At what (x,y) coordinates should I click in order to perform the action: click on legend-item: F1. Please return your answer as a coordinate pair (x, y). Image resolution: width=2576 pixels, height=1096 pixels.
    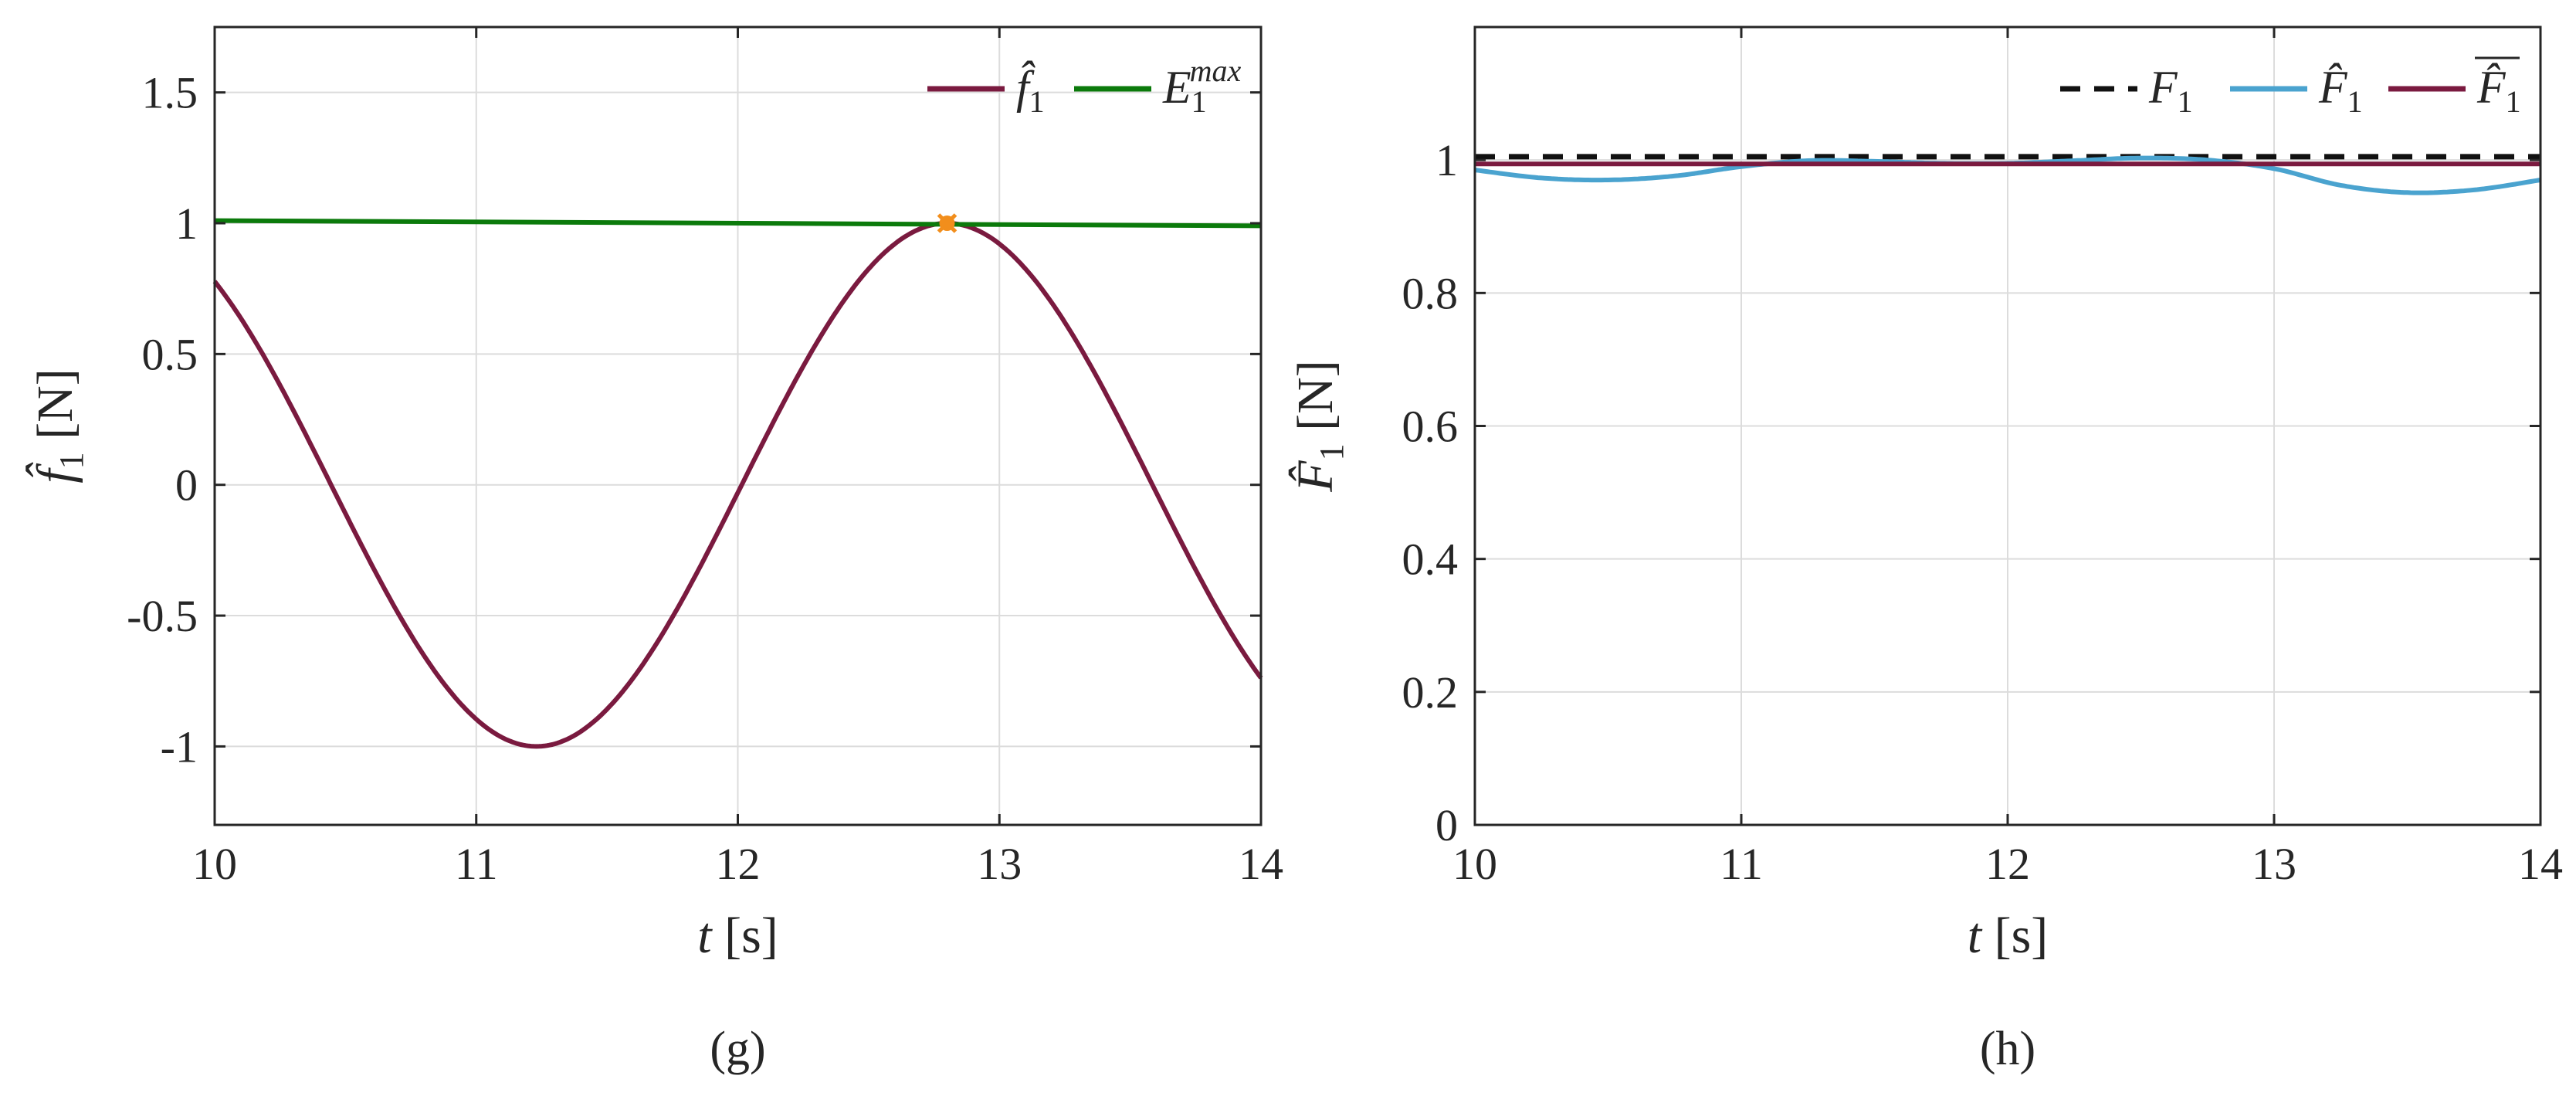
    Looking at the image, I should click on (2126, 90).